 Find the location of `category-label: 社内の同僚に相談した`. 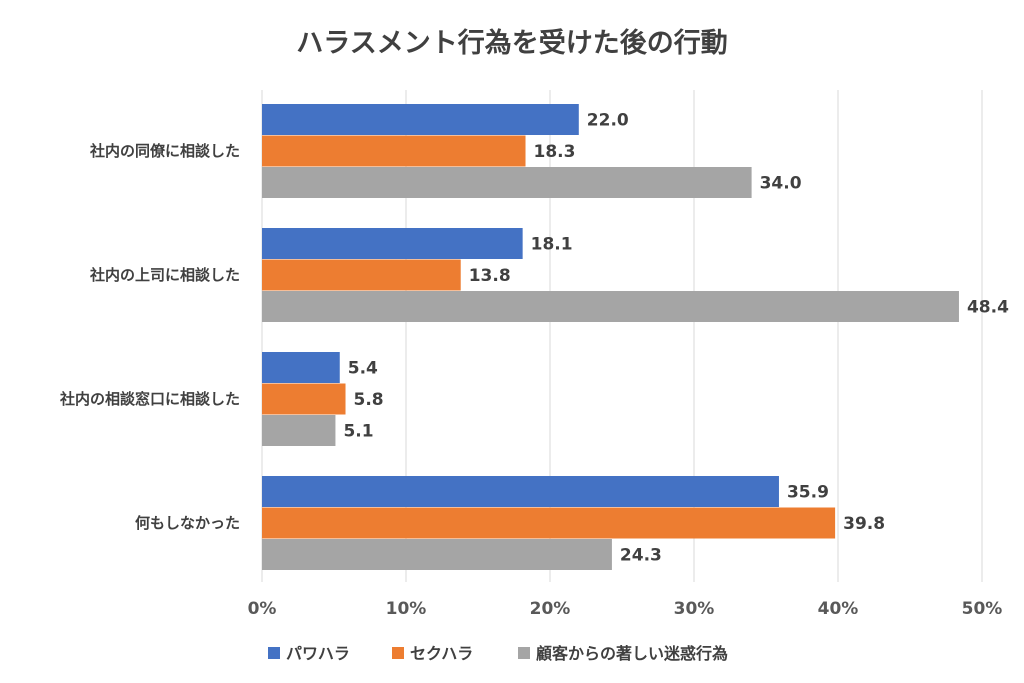

category-label: 社内の同僚に相談した is located at coordinates (164, 151).